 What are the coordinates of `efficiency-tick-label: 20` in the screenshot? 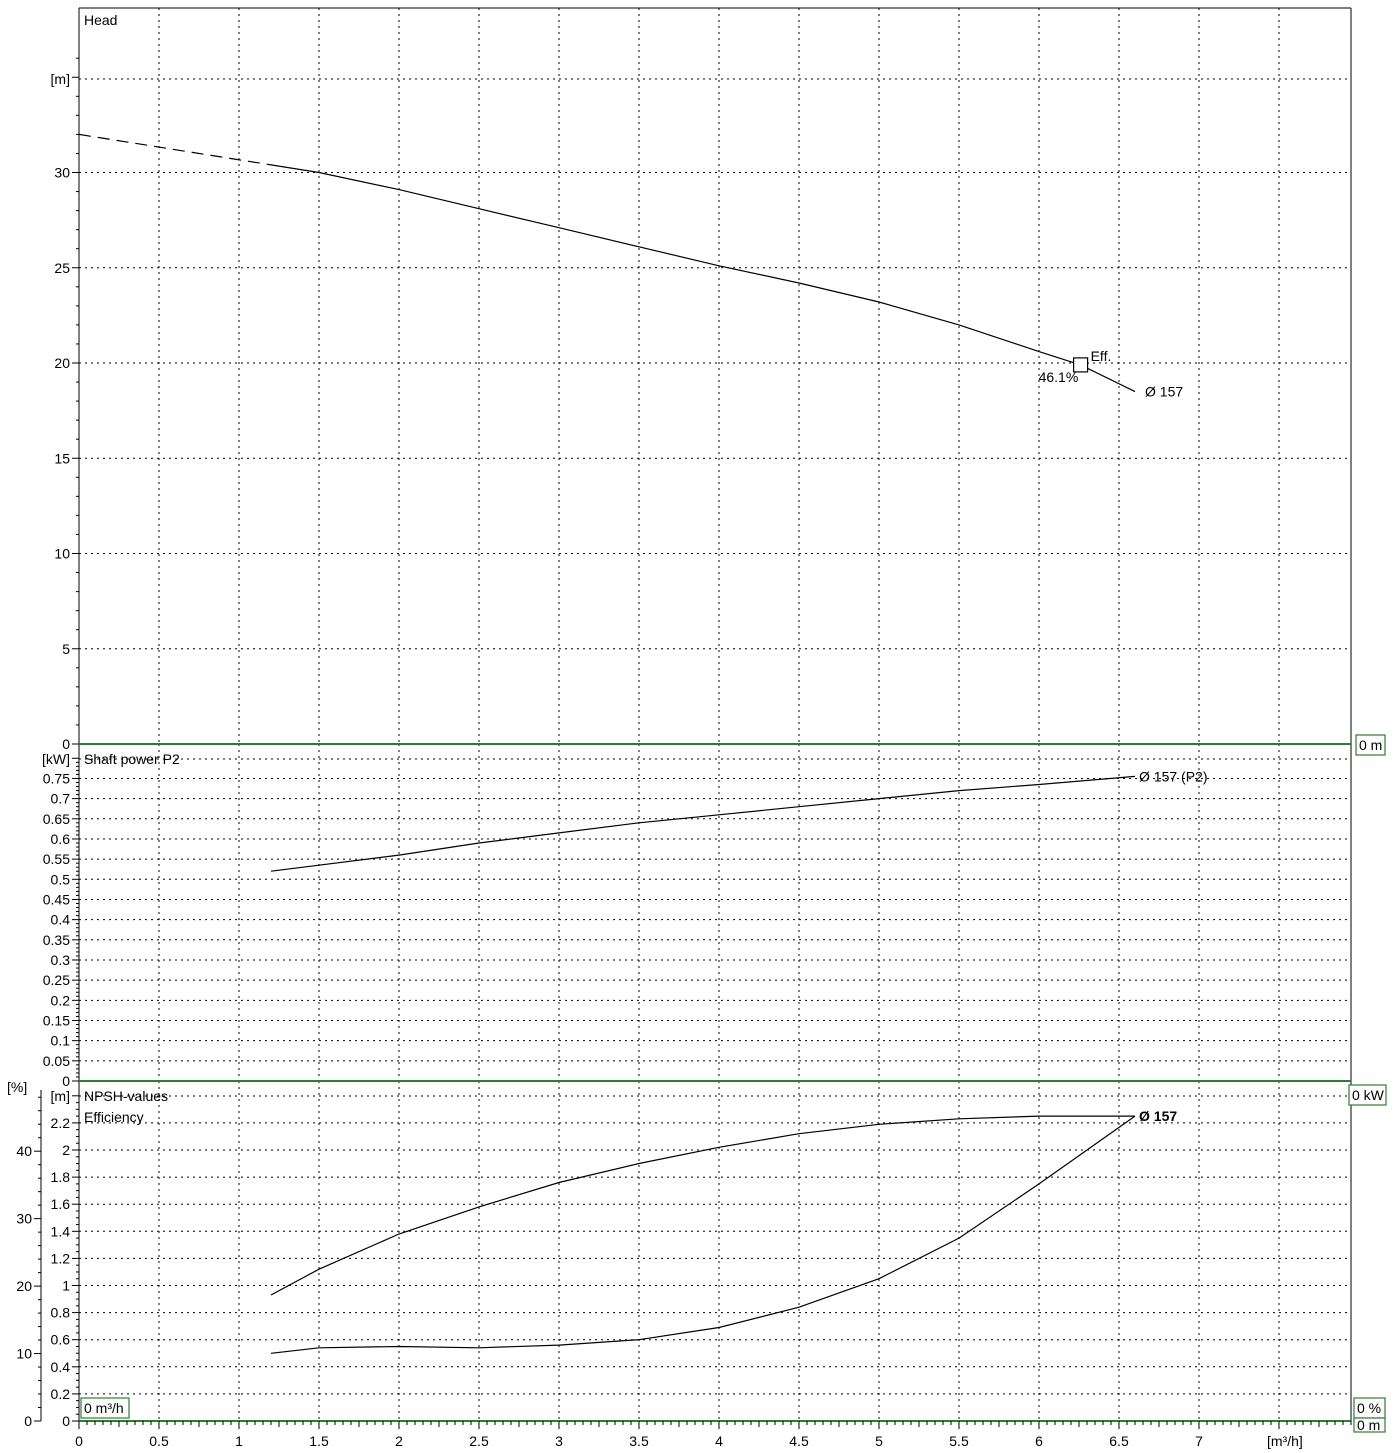 It's located at (24, 1286).